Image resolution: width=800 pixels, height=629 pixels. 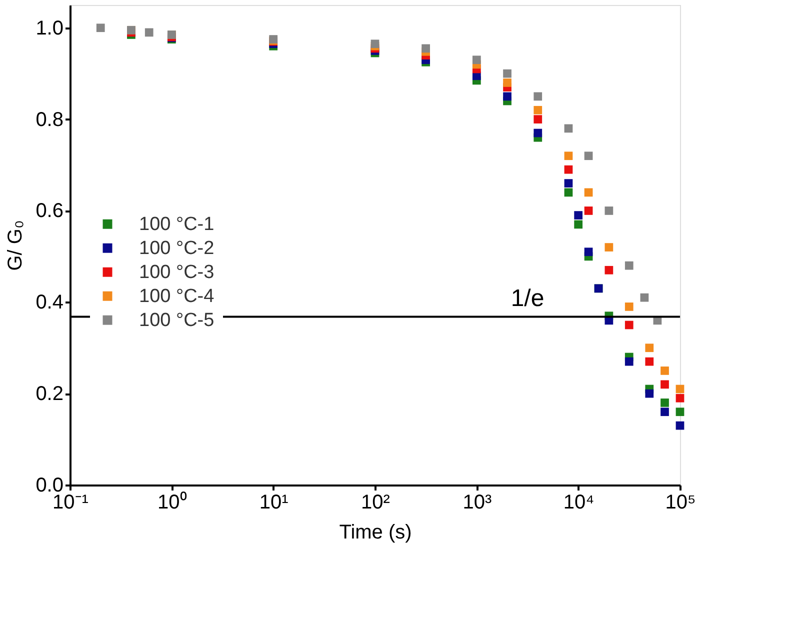 What do you see at coordinates (176, 225) in the screenshot?
I see `legend-label: 100 °C-1` at bounding box center [176, 225].